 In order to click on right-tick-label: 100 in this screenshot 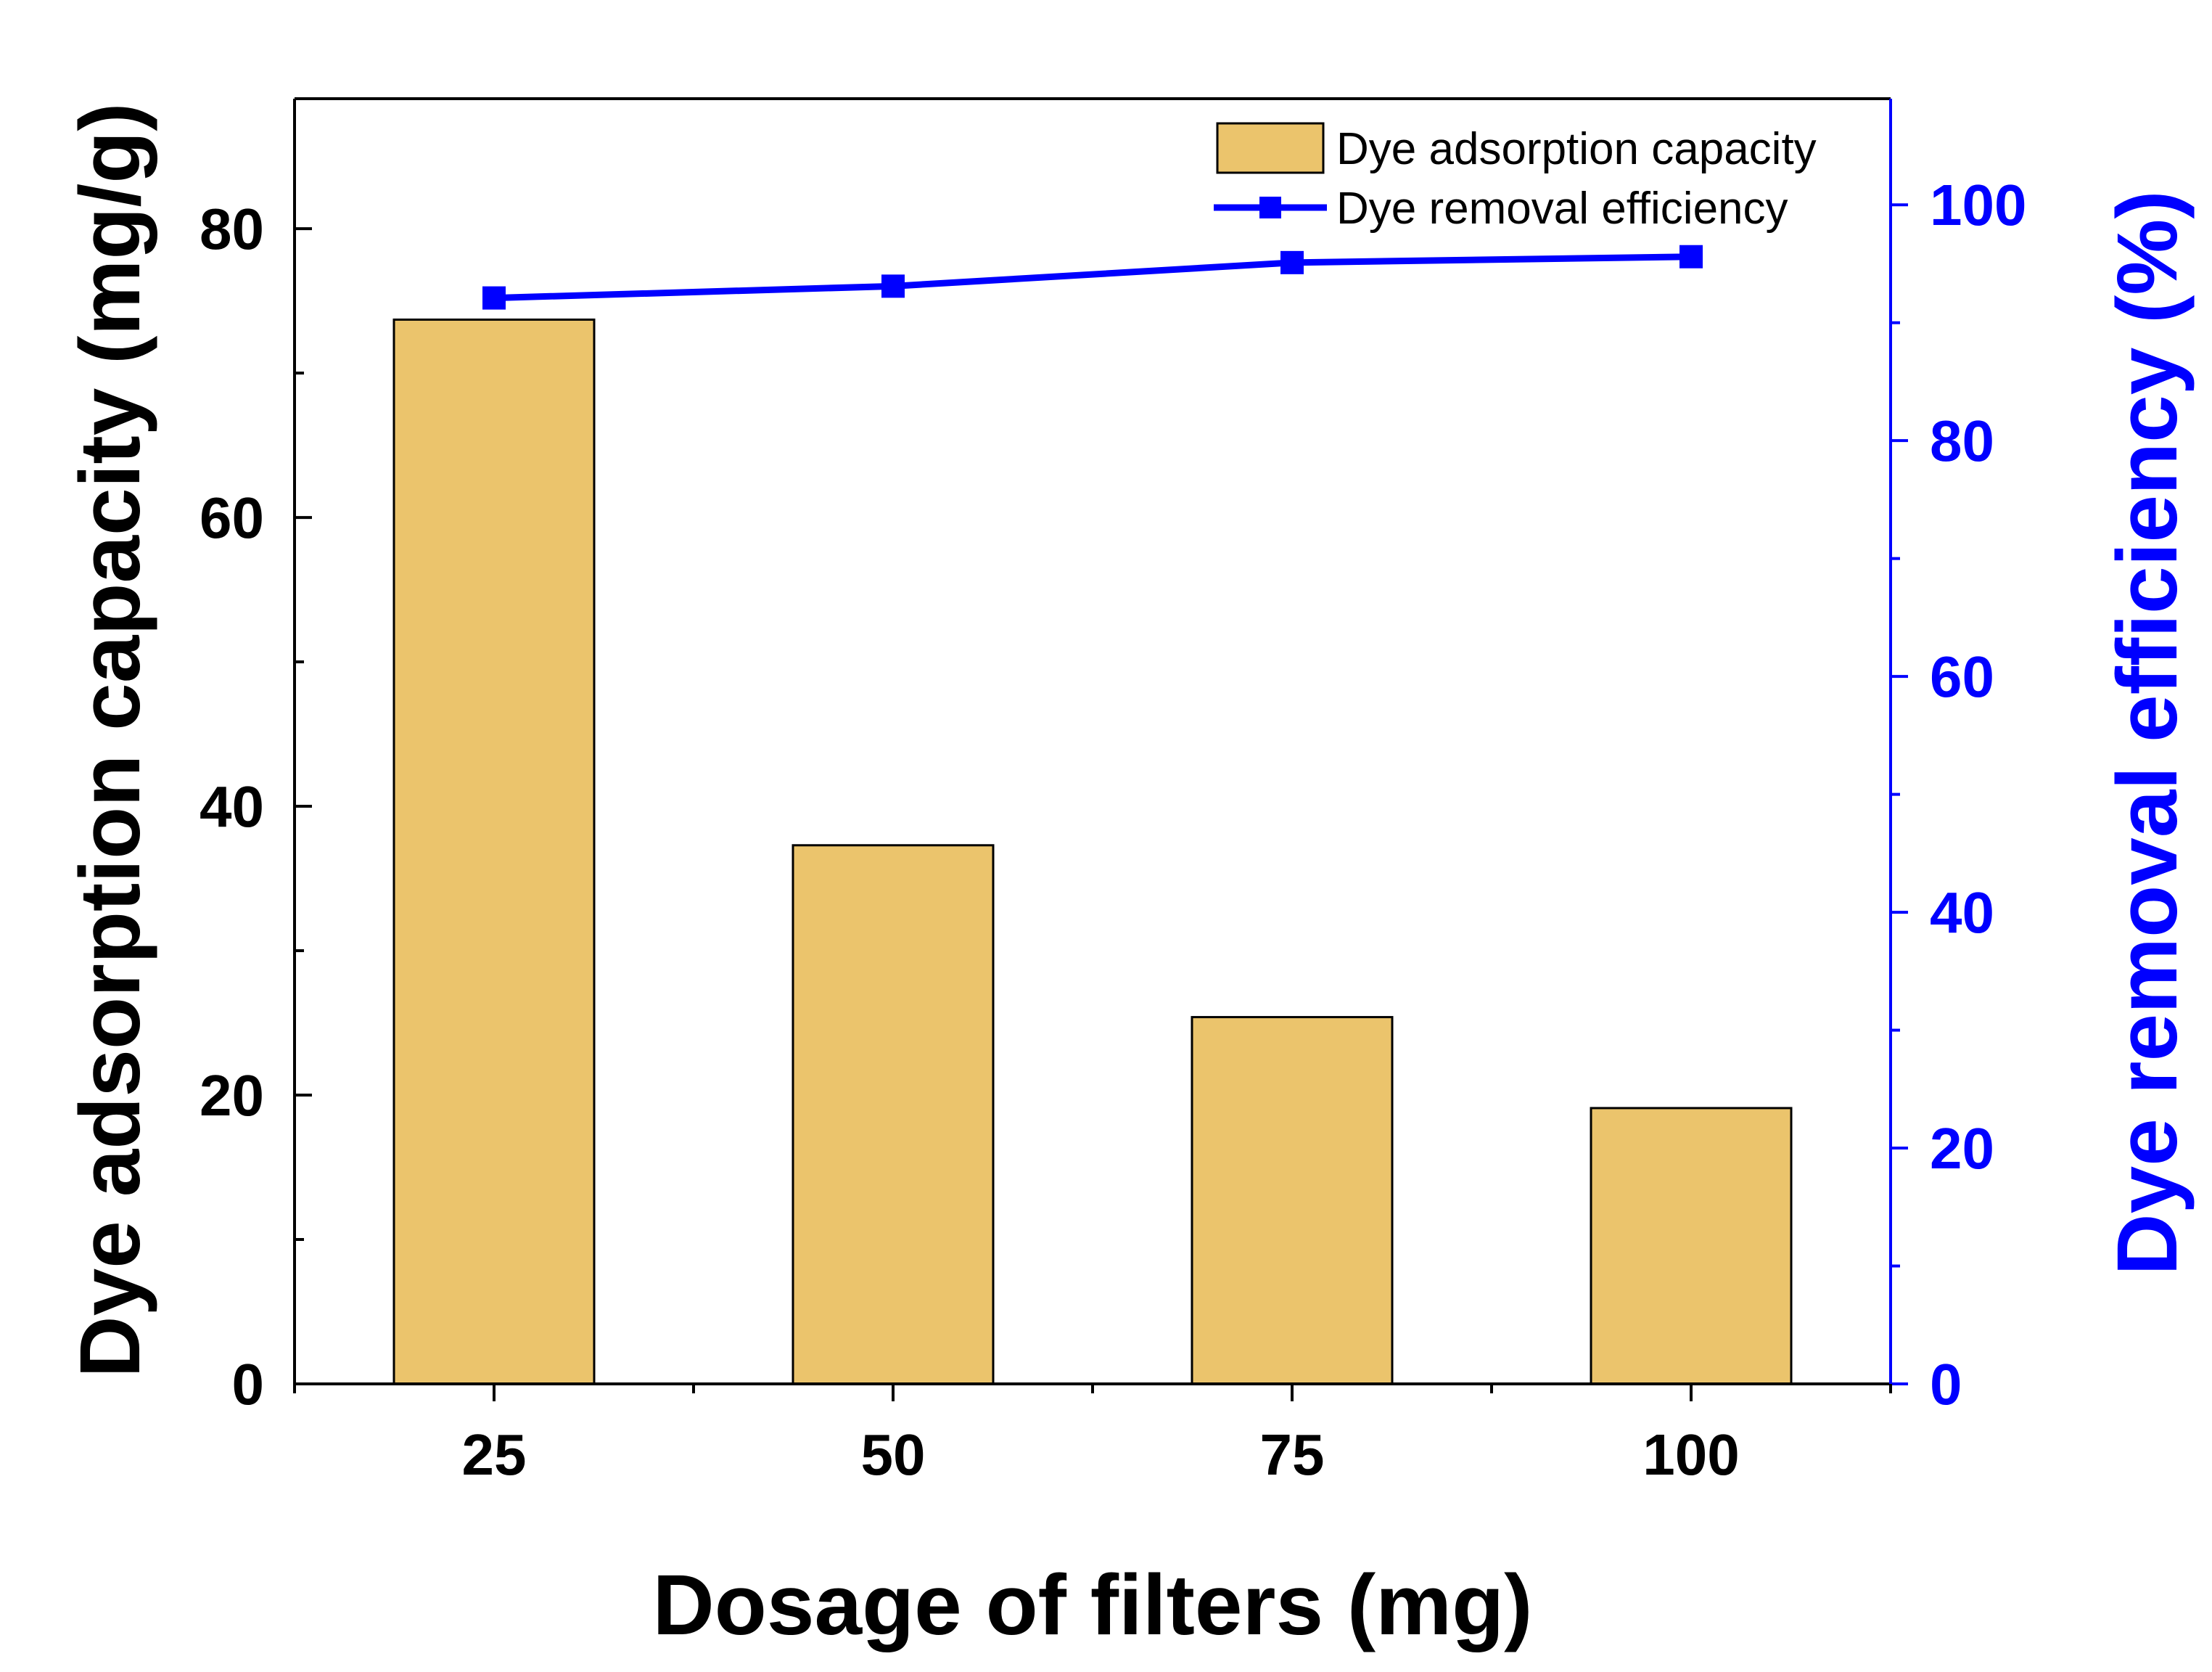, I will do `click(1978, 205)`.